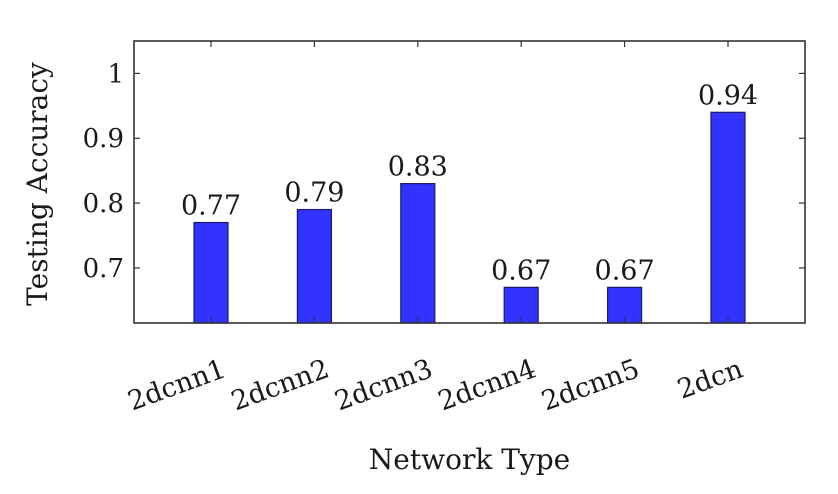 Image resolution: width=838 pixels, height=494 pixels. I want to click on data-label-2dcnn5: 0.67, so click(625, 270).